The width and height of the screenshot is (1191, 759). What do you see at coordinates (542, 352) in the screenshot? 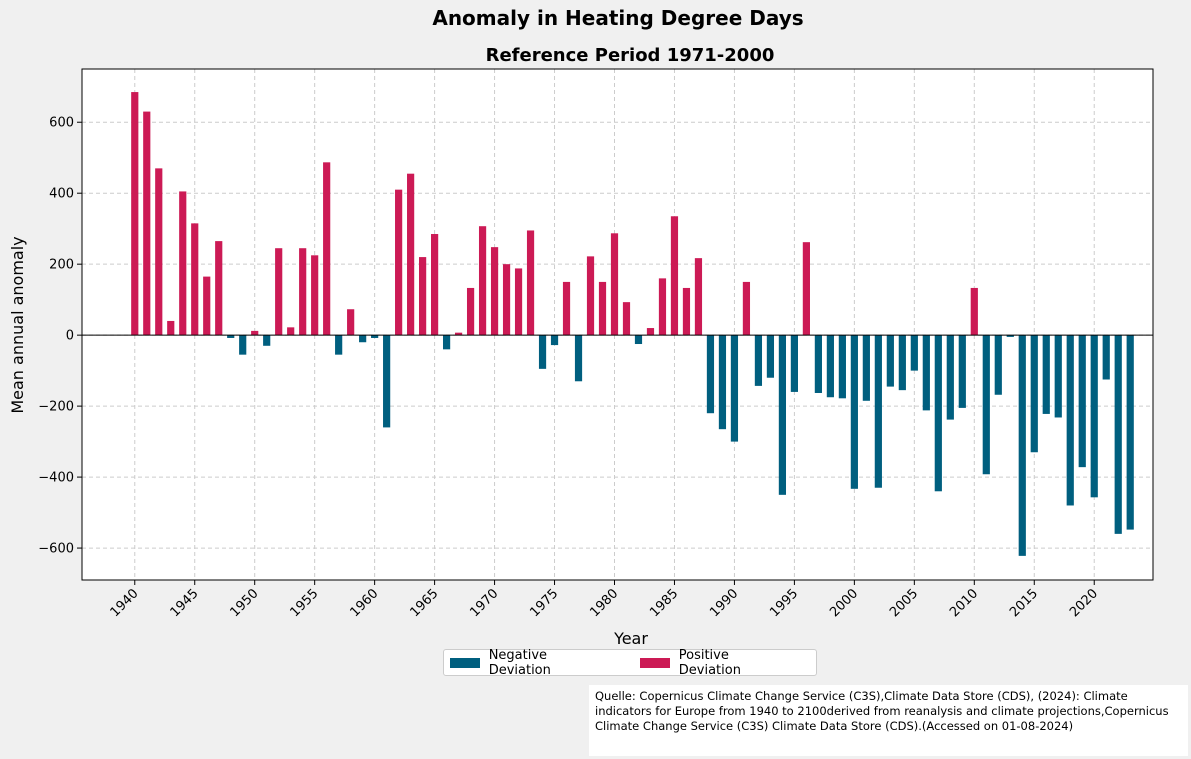
I see `bar-1974` at bounding box center [542, 352].